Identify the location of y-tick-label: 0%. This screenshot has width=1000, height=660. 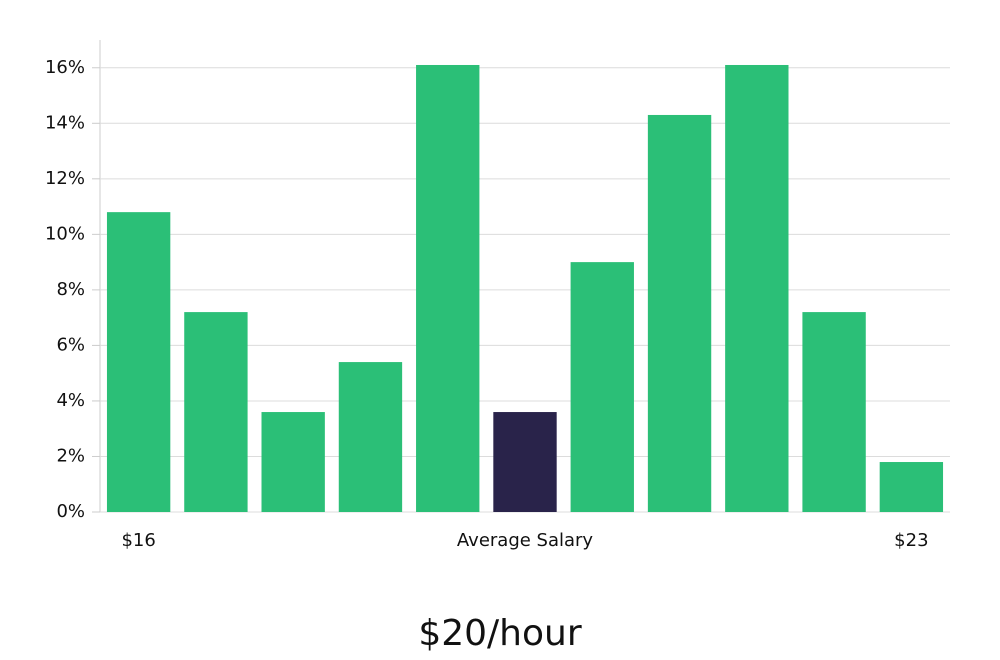
(70, 511).